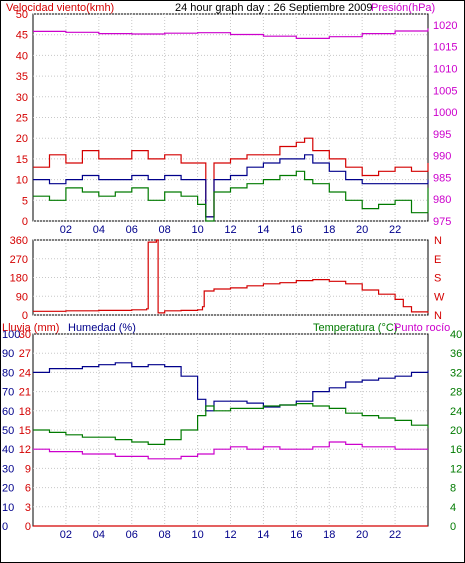 Image resolution: width=465 pixels, height=563 pixels. Describe the element at coordinates (442, 157) in the screenshot. I see `pressure-tick-label: 990` at that location.